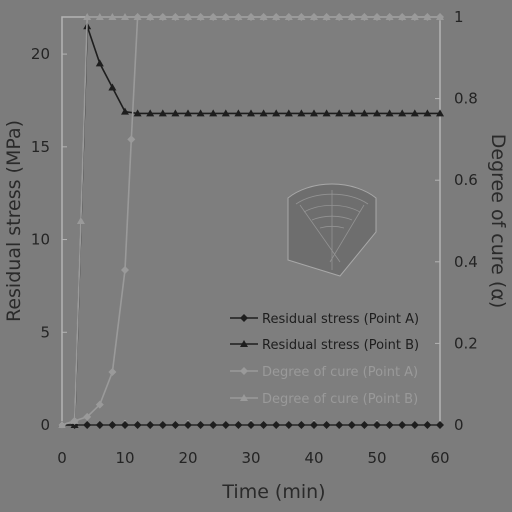 This screenshot has width=512, height=512. Describe the element at coordinates (40, 147) in the screenshot. I see `y-tick-label-3: 15` at that location.